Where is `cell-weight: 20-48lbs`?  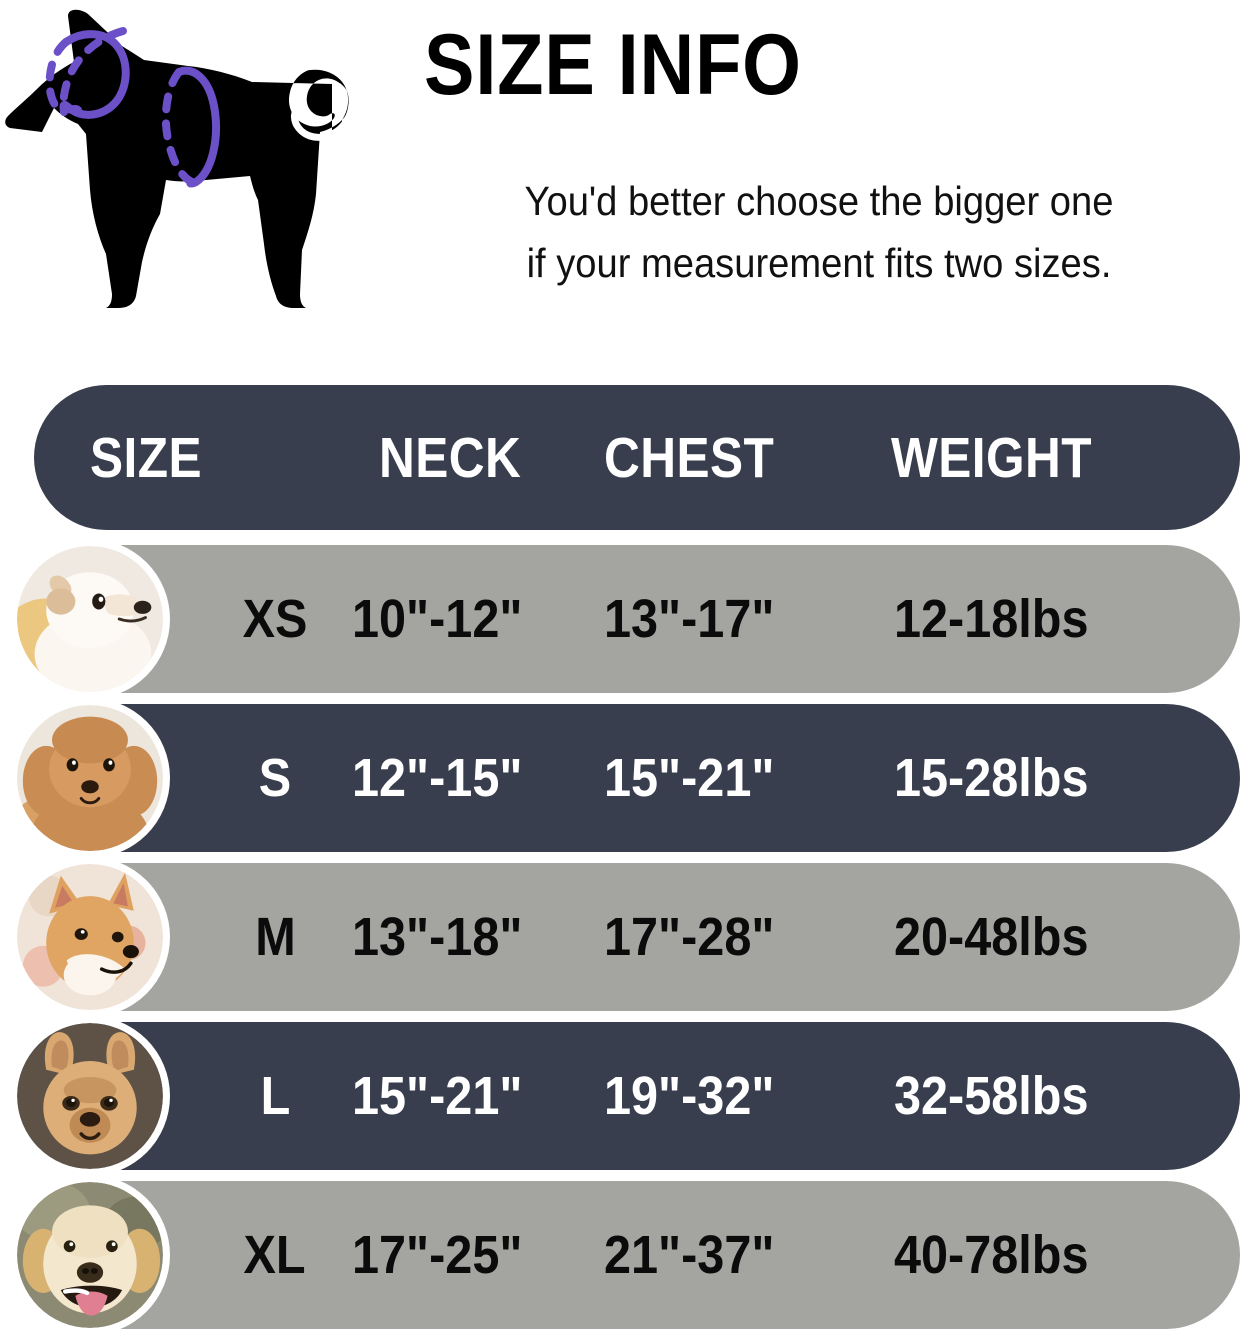
cell-weight: 20-48lbs is located at coordinates (1002, 937).